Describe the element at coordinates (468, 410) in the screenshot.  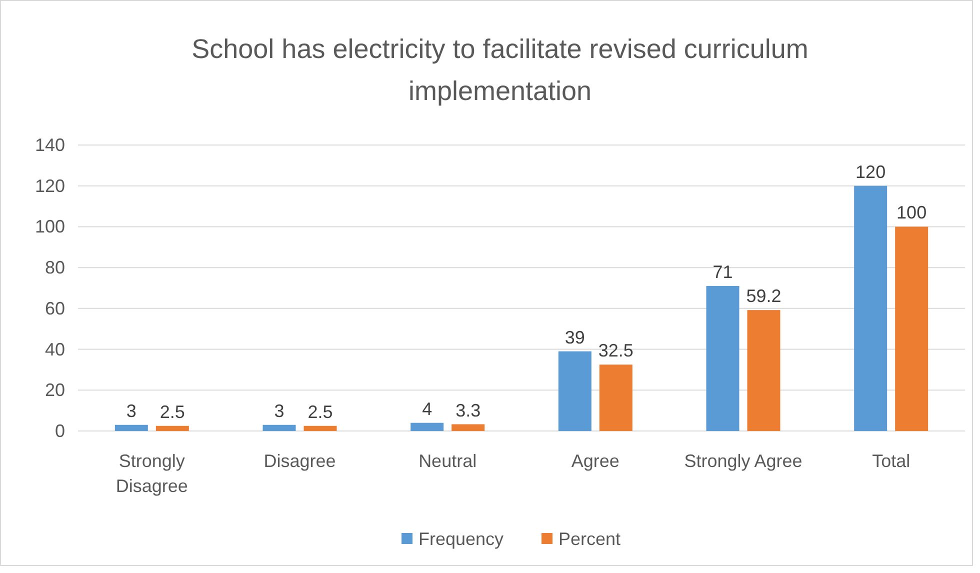
I see `data-label: 3.3` at that location.